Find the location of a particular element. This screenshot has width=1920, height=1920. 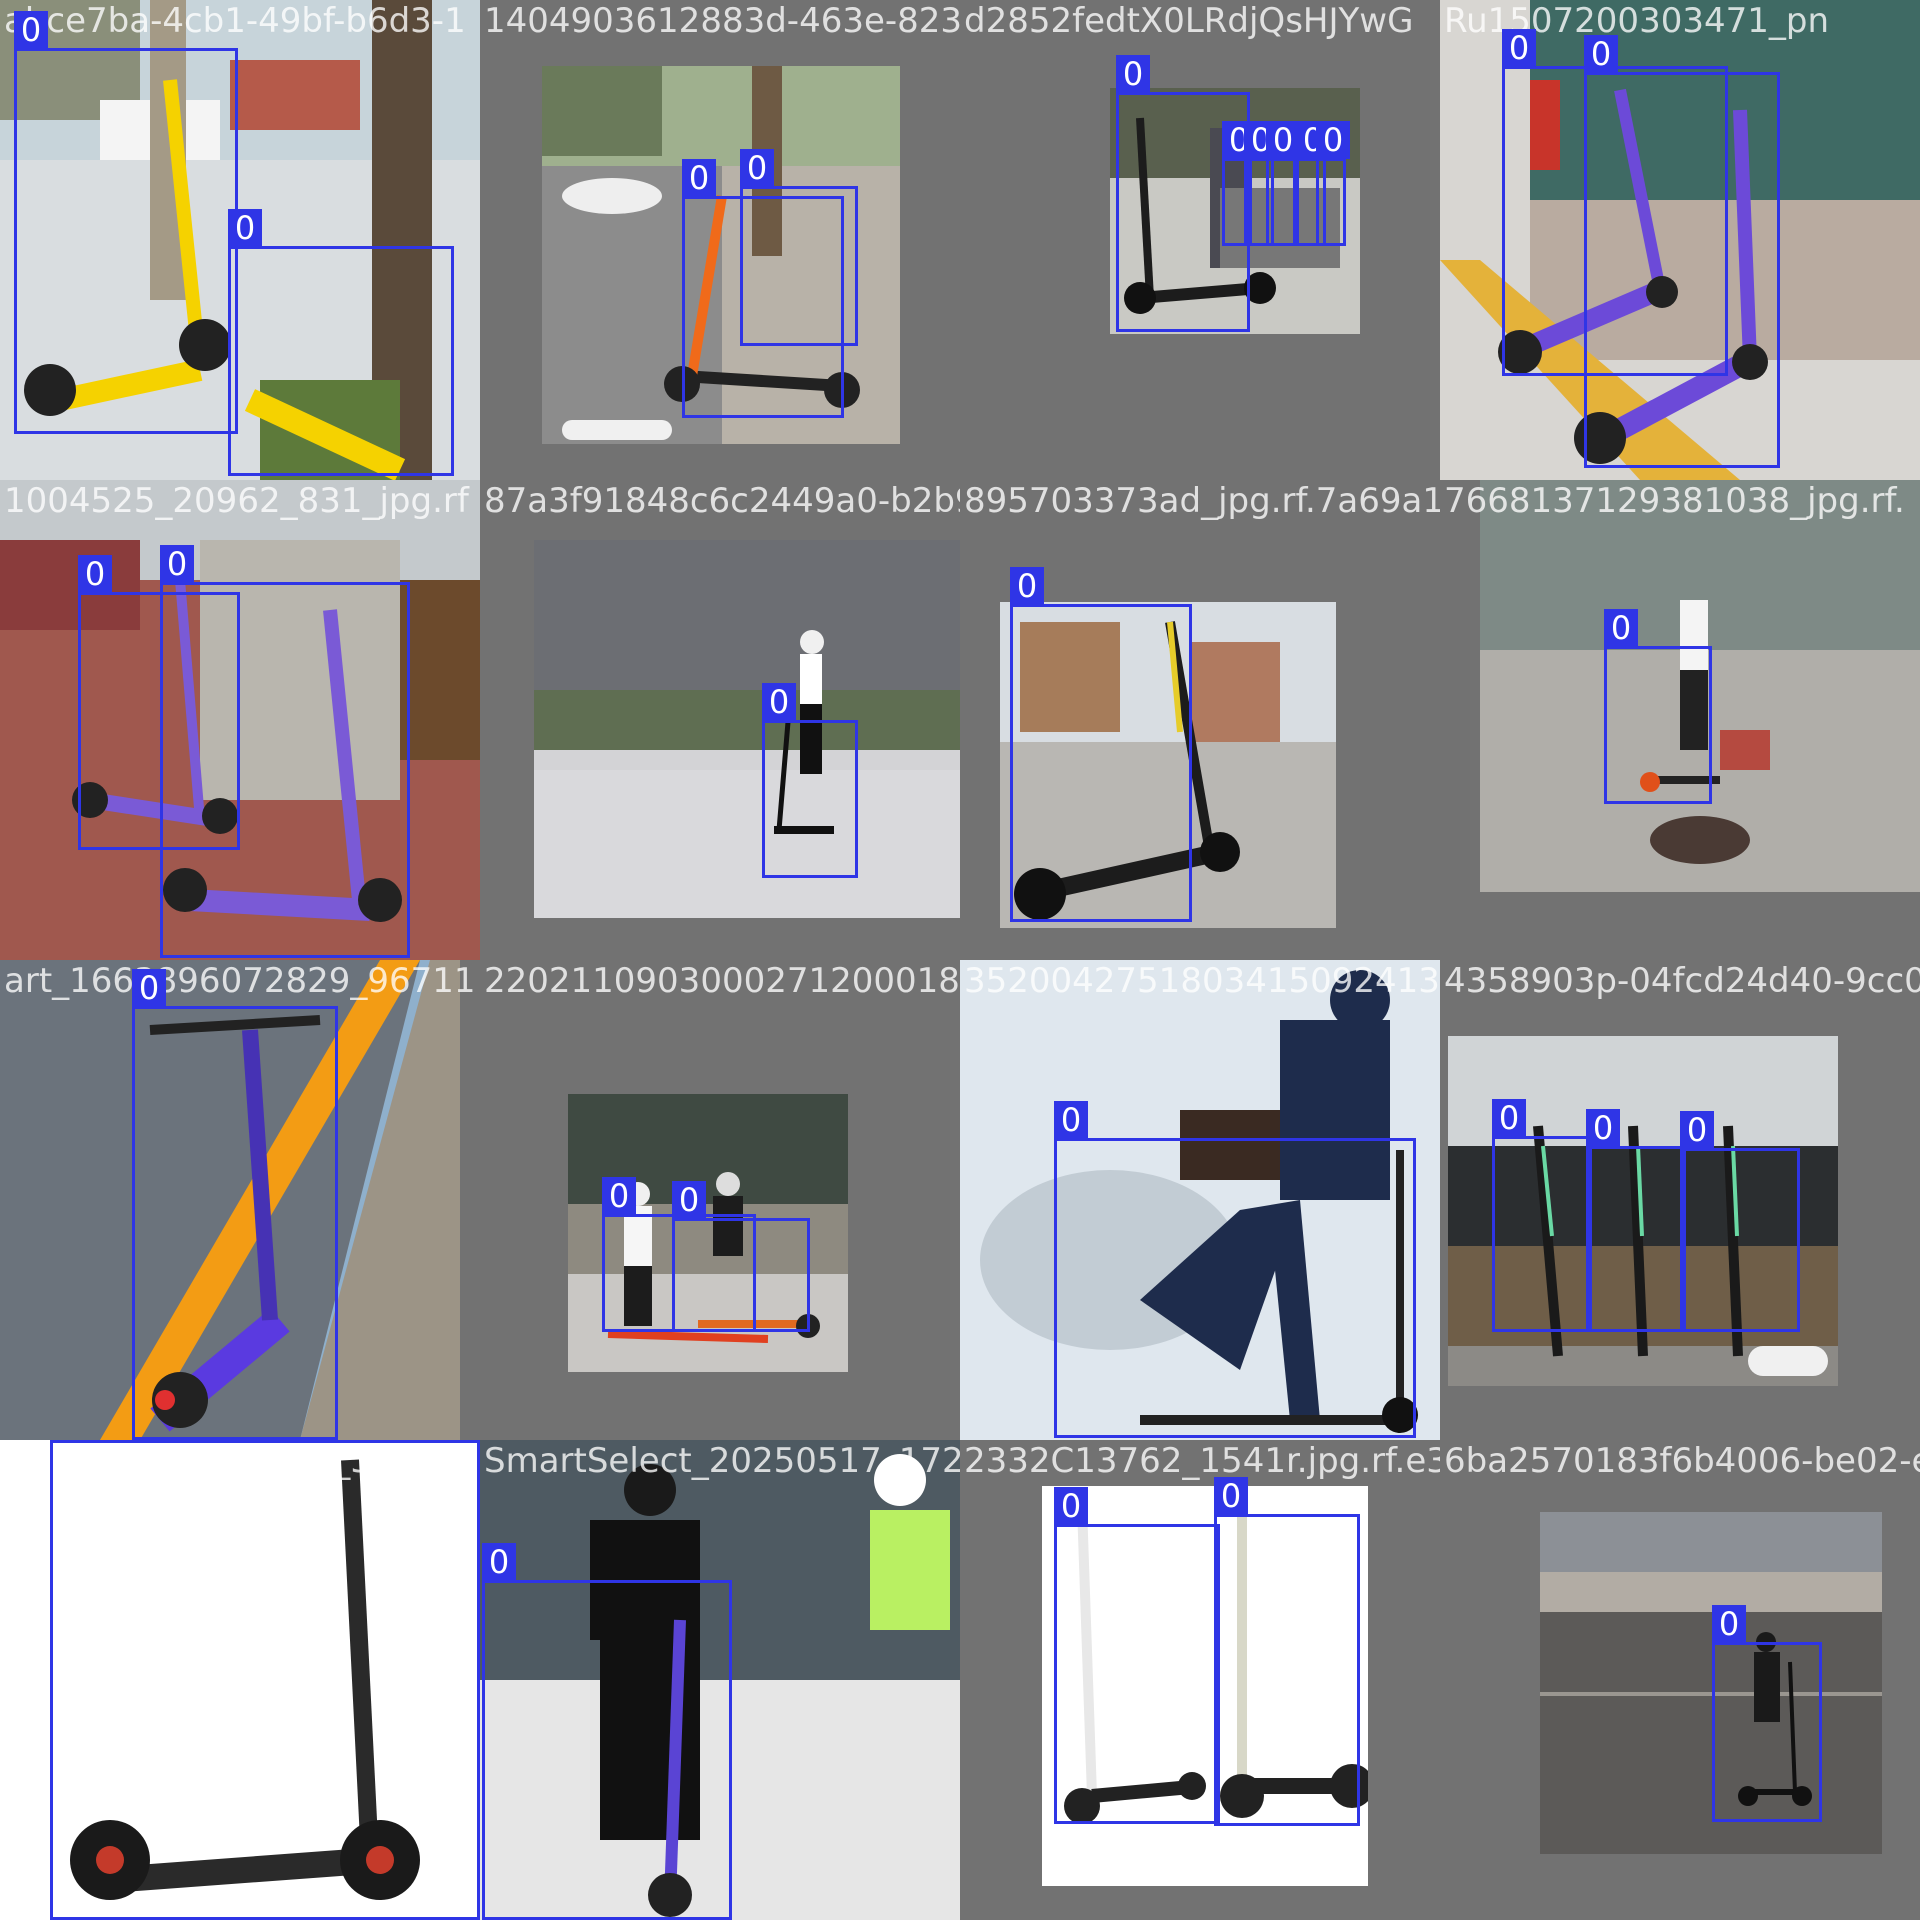

tile-4: Ru1507200303471_pn 0 0 is located at coordinates (1680, 240).